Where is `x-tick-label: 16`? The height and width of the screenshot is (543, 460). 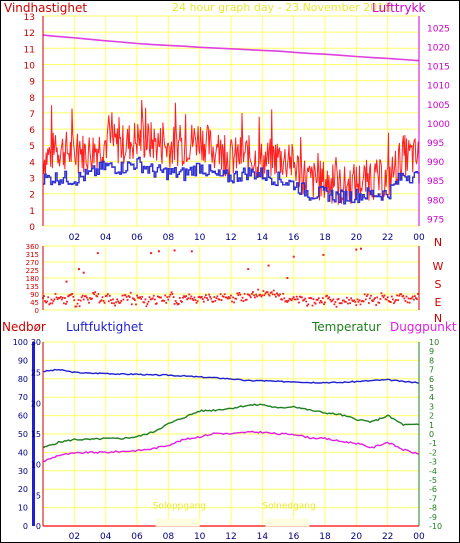 x-tick-label: 16 is located at coordinates (294, 238).